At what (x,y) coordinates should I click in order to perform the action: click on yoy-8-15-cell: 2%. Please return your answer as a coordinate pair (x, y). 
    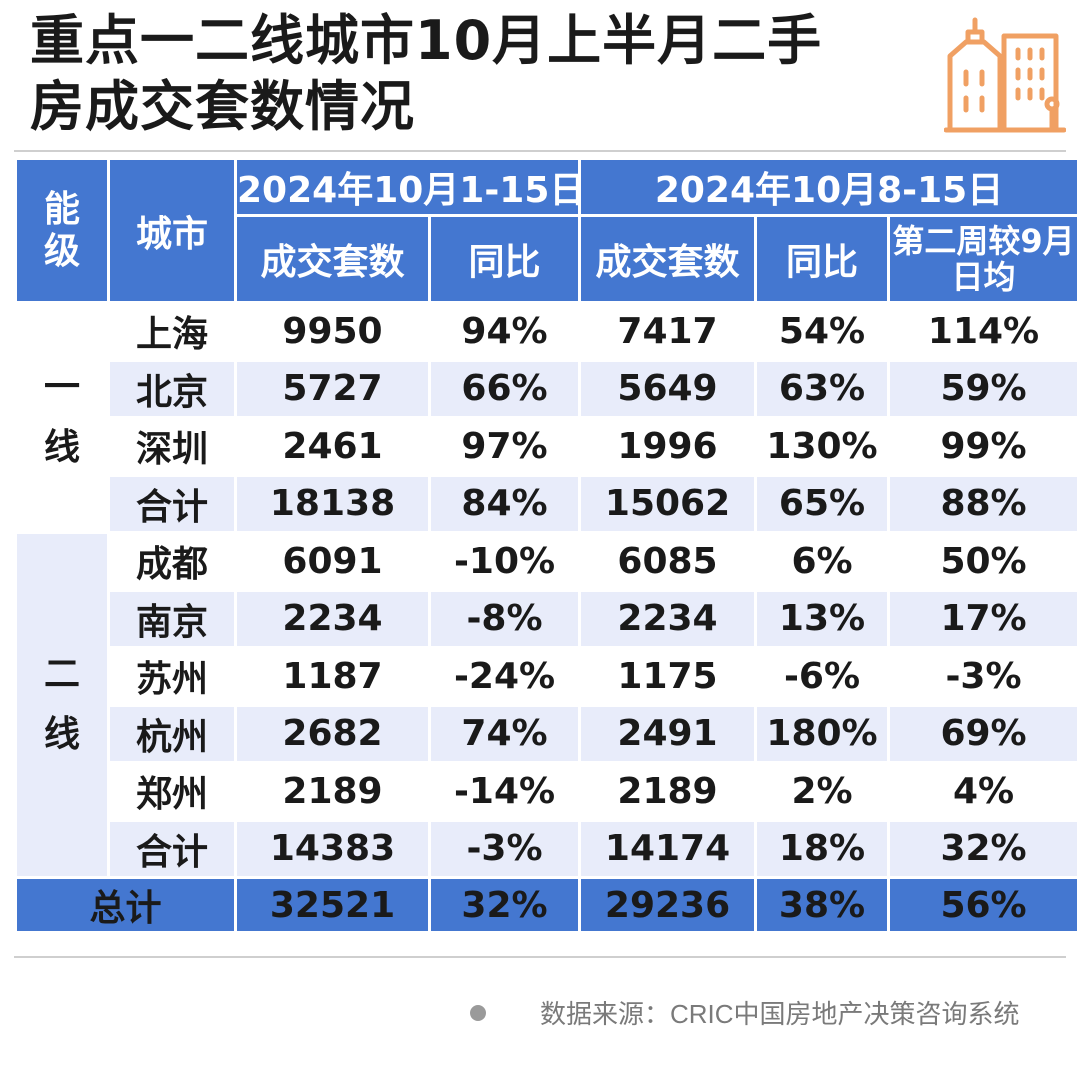
    Looking at the image, I should click on (824, 793).